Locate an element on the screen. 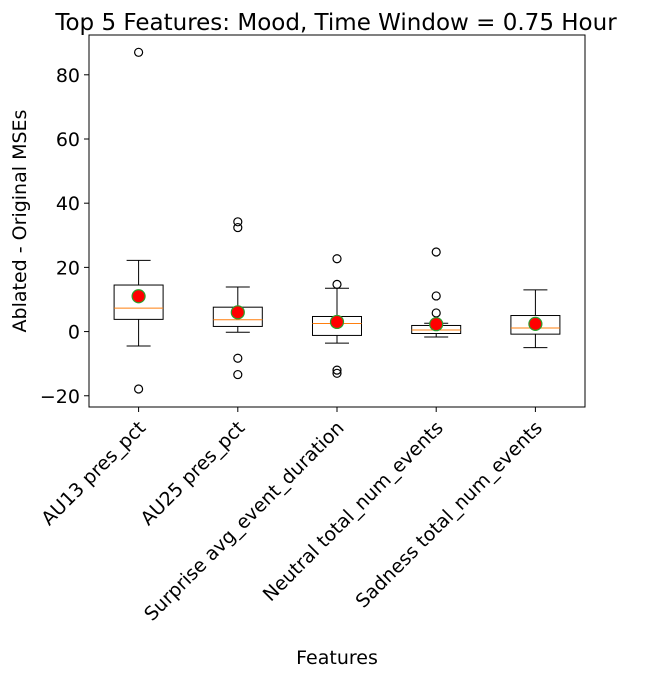 This screenshot has height=678, width=652. x-axis-label: Features is located at coordinates (337, 658).